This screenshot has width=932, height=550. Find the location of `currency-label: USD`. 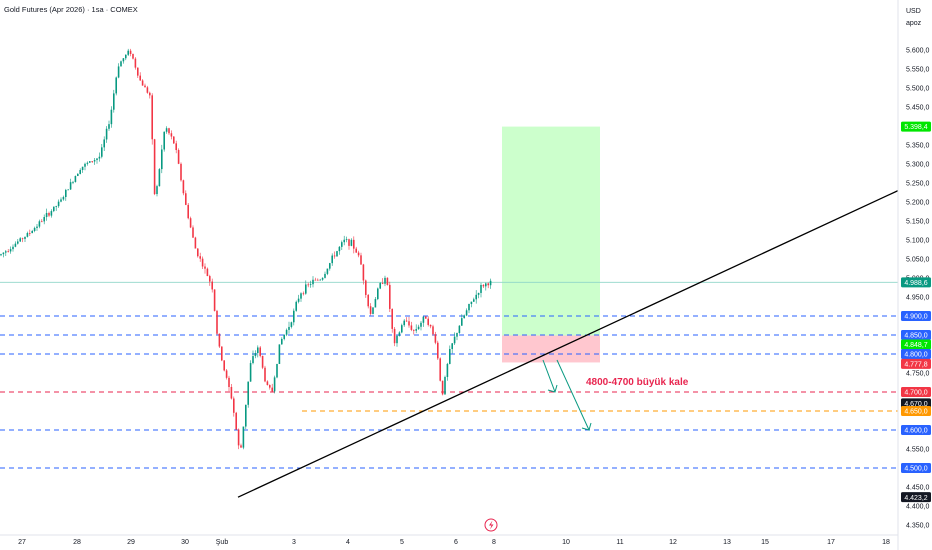

currency-label: USD is located at coordinates (913, 11).